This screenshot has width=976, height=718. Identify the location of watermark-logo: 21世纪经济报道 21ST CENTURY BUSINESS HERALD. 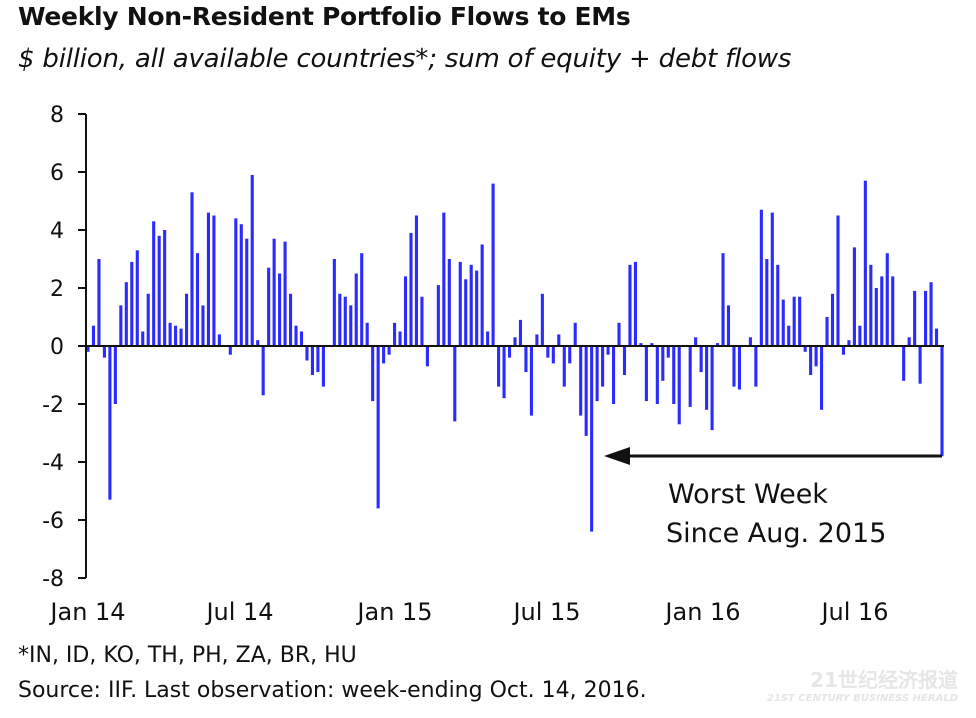
(862, 684).